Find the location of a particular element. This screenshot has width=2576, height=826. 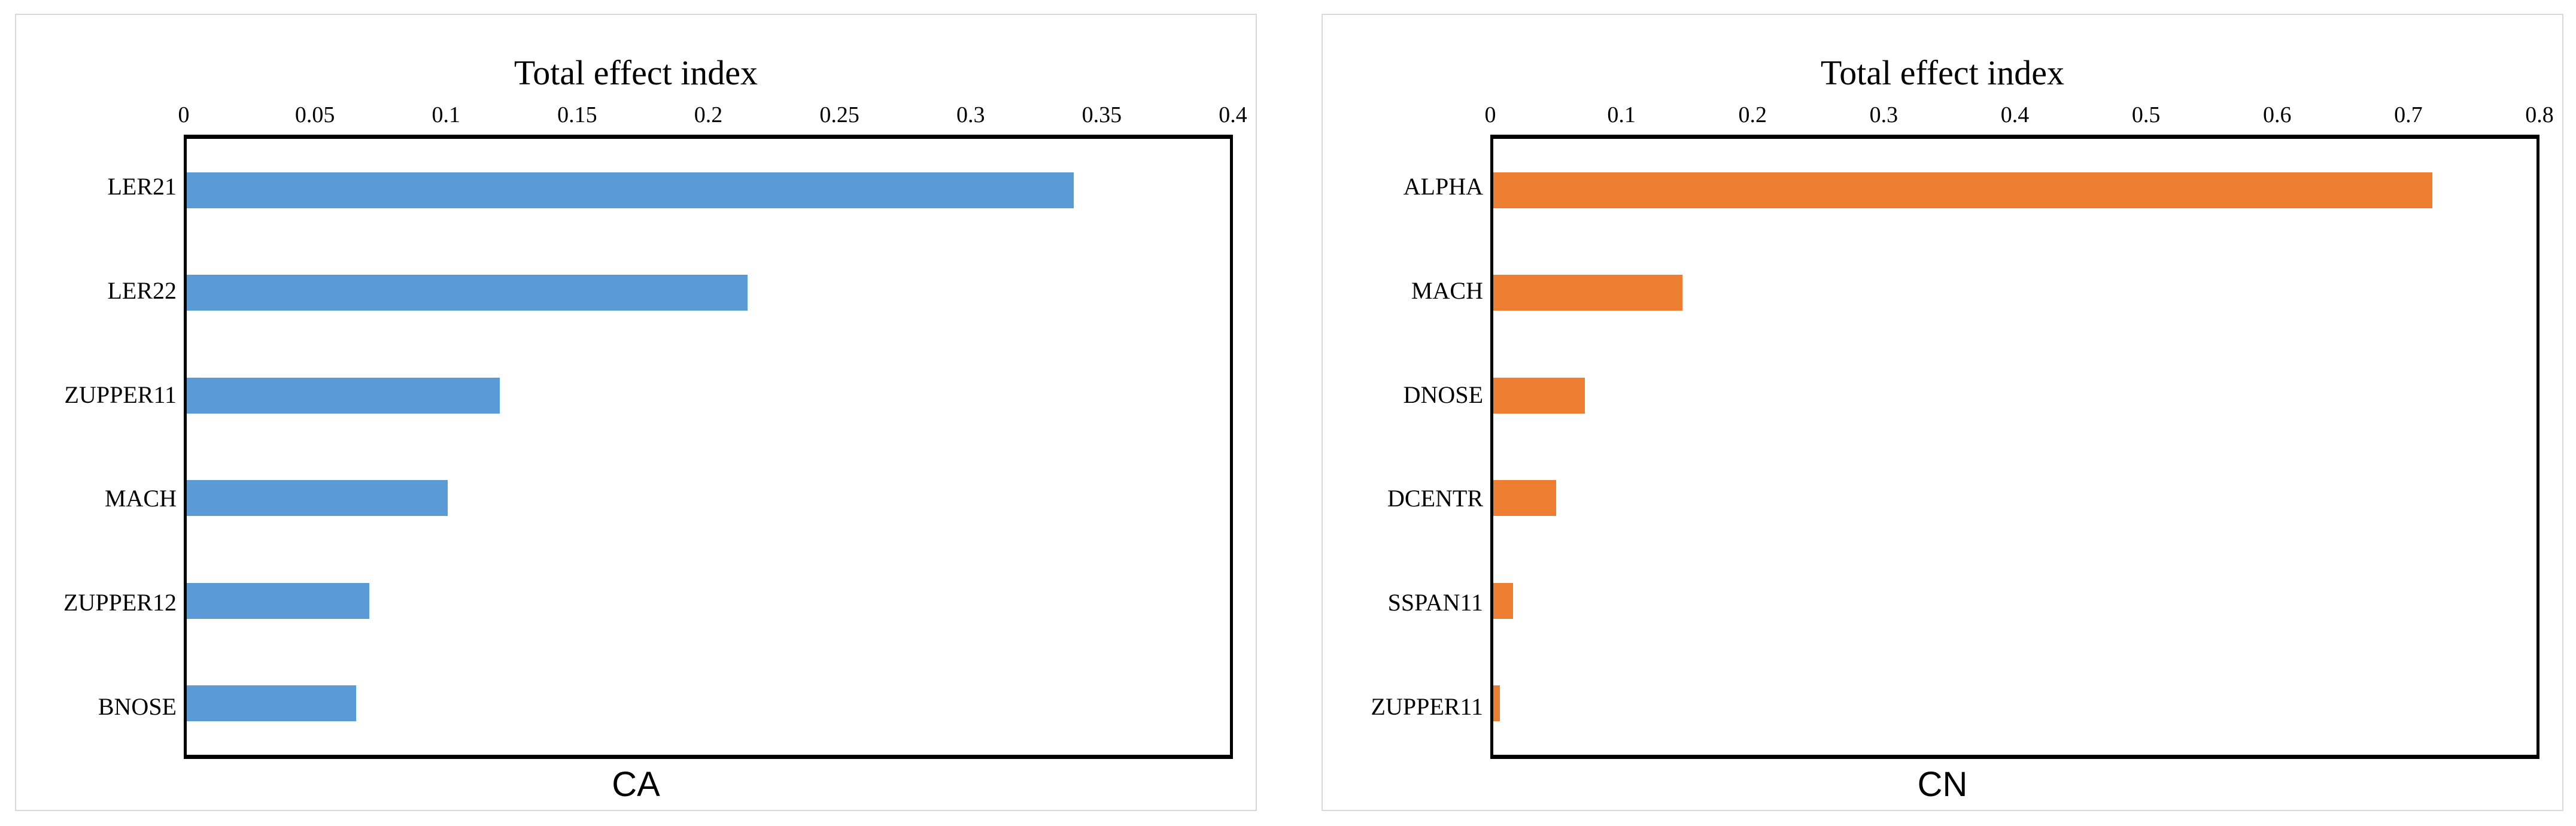

axis-tick-label: 0.25 is located at coordinates (839, 114).